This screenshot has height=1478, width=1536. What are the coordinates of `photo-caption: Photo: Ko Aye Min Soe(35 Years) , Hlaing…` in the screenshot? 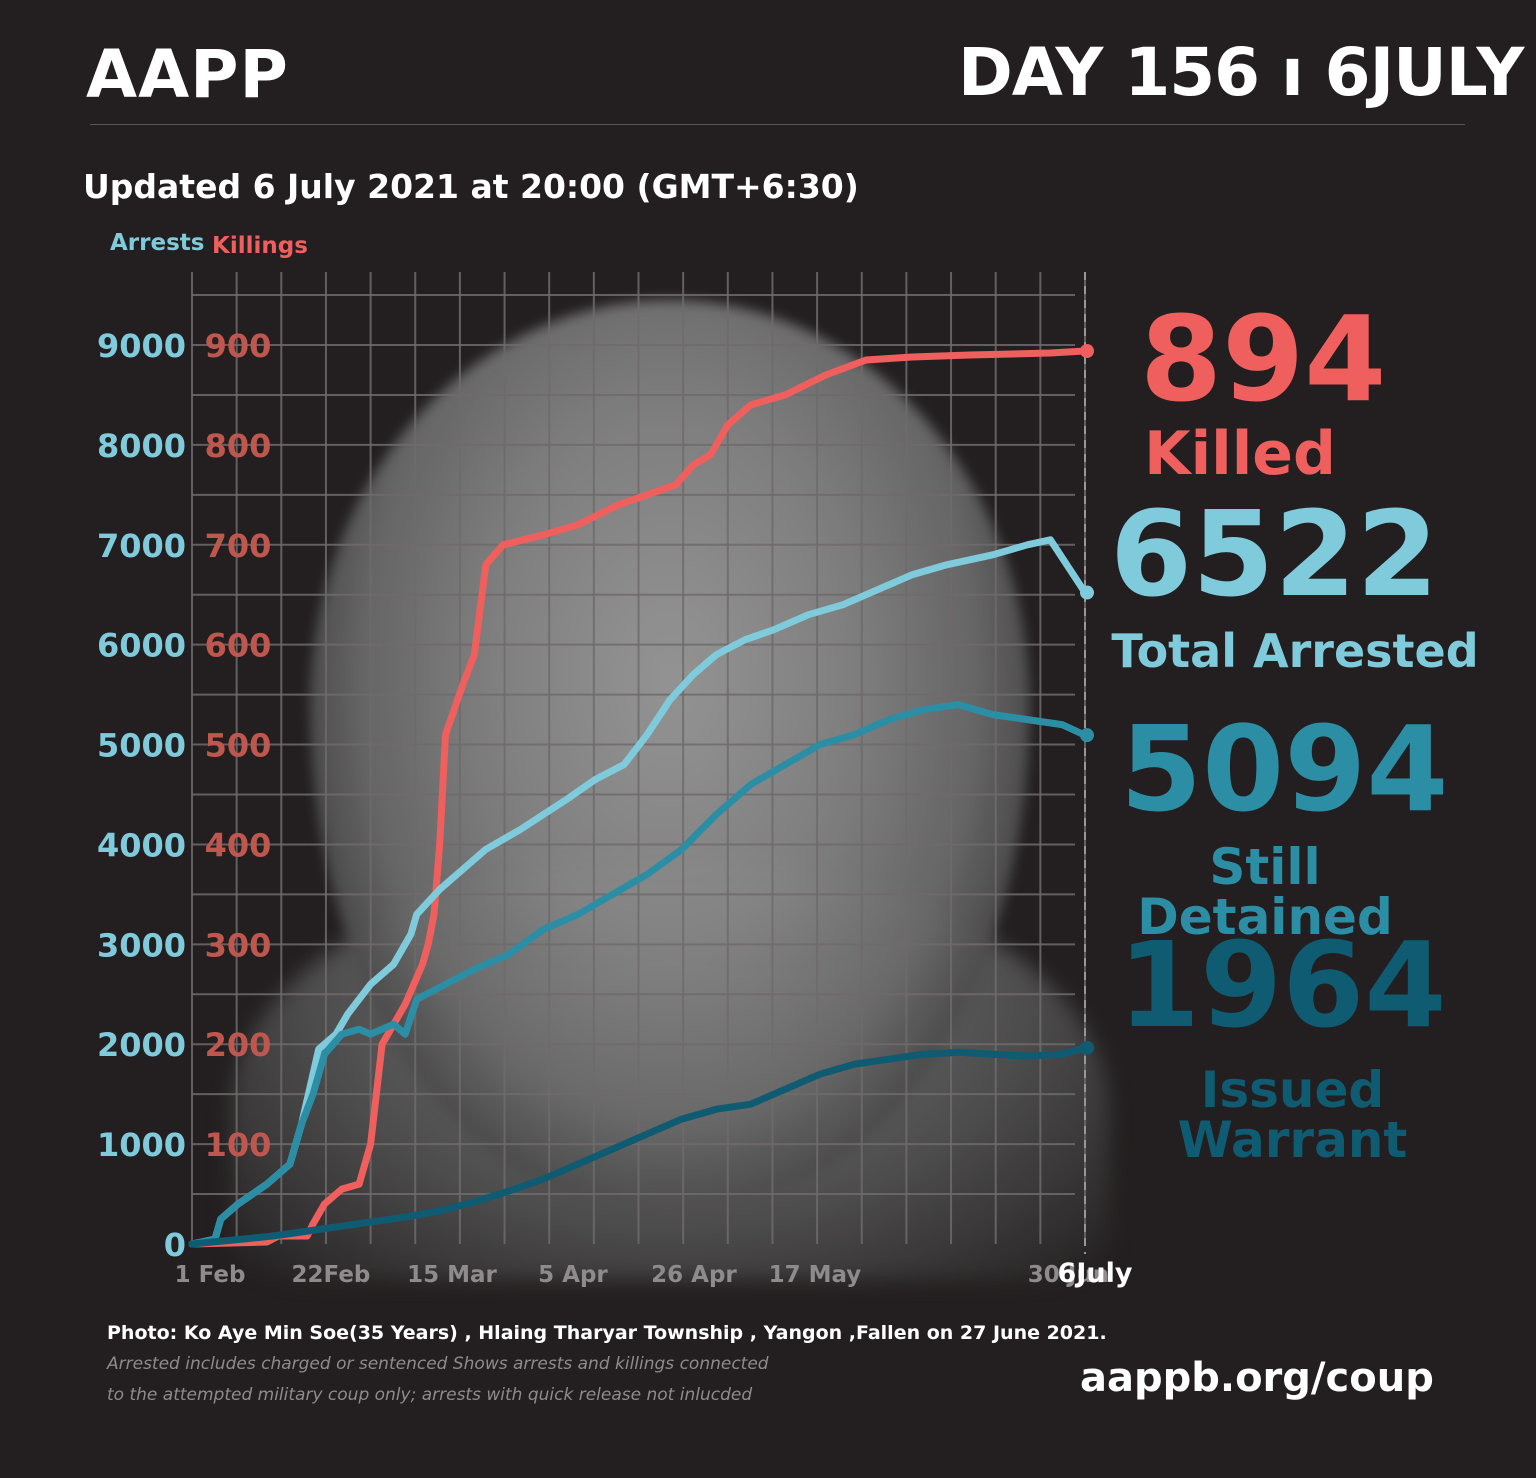 It's located at (607, 1333).